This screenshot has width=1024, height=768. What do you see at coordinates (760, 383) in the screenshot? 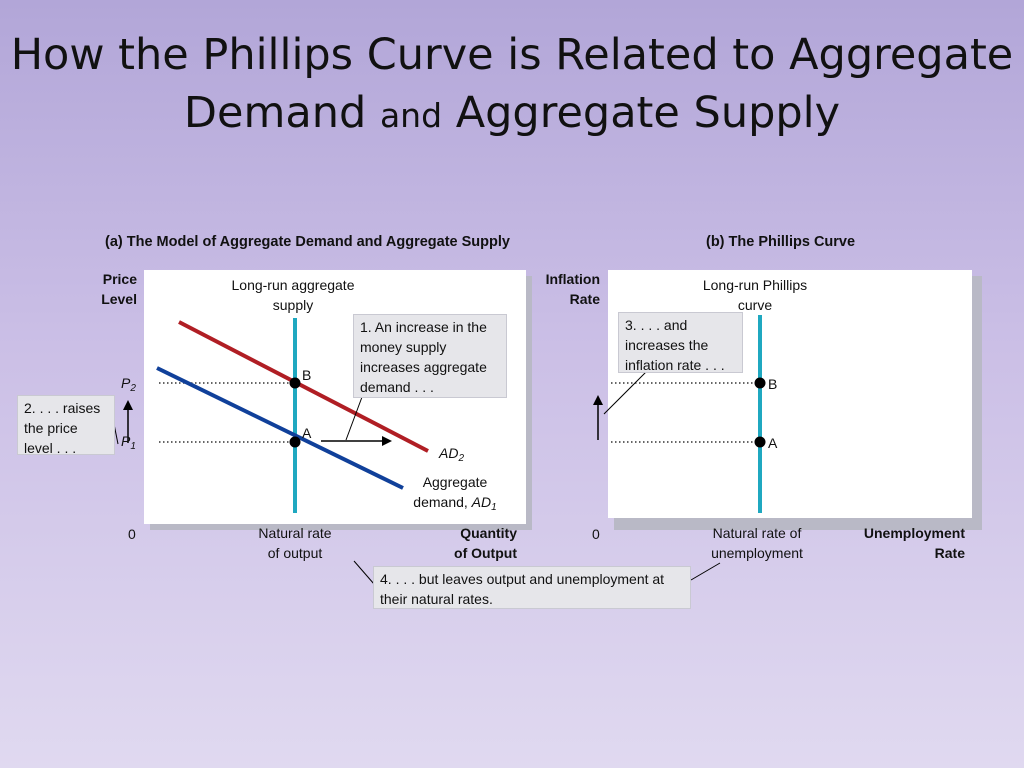
I see `point-b2-marker` at bounding box center [760, 383].